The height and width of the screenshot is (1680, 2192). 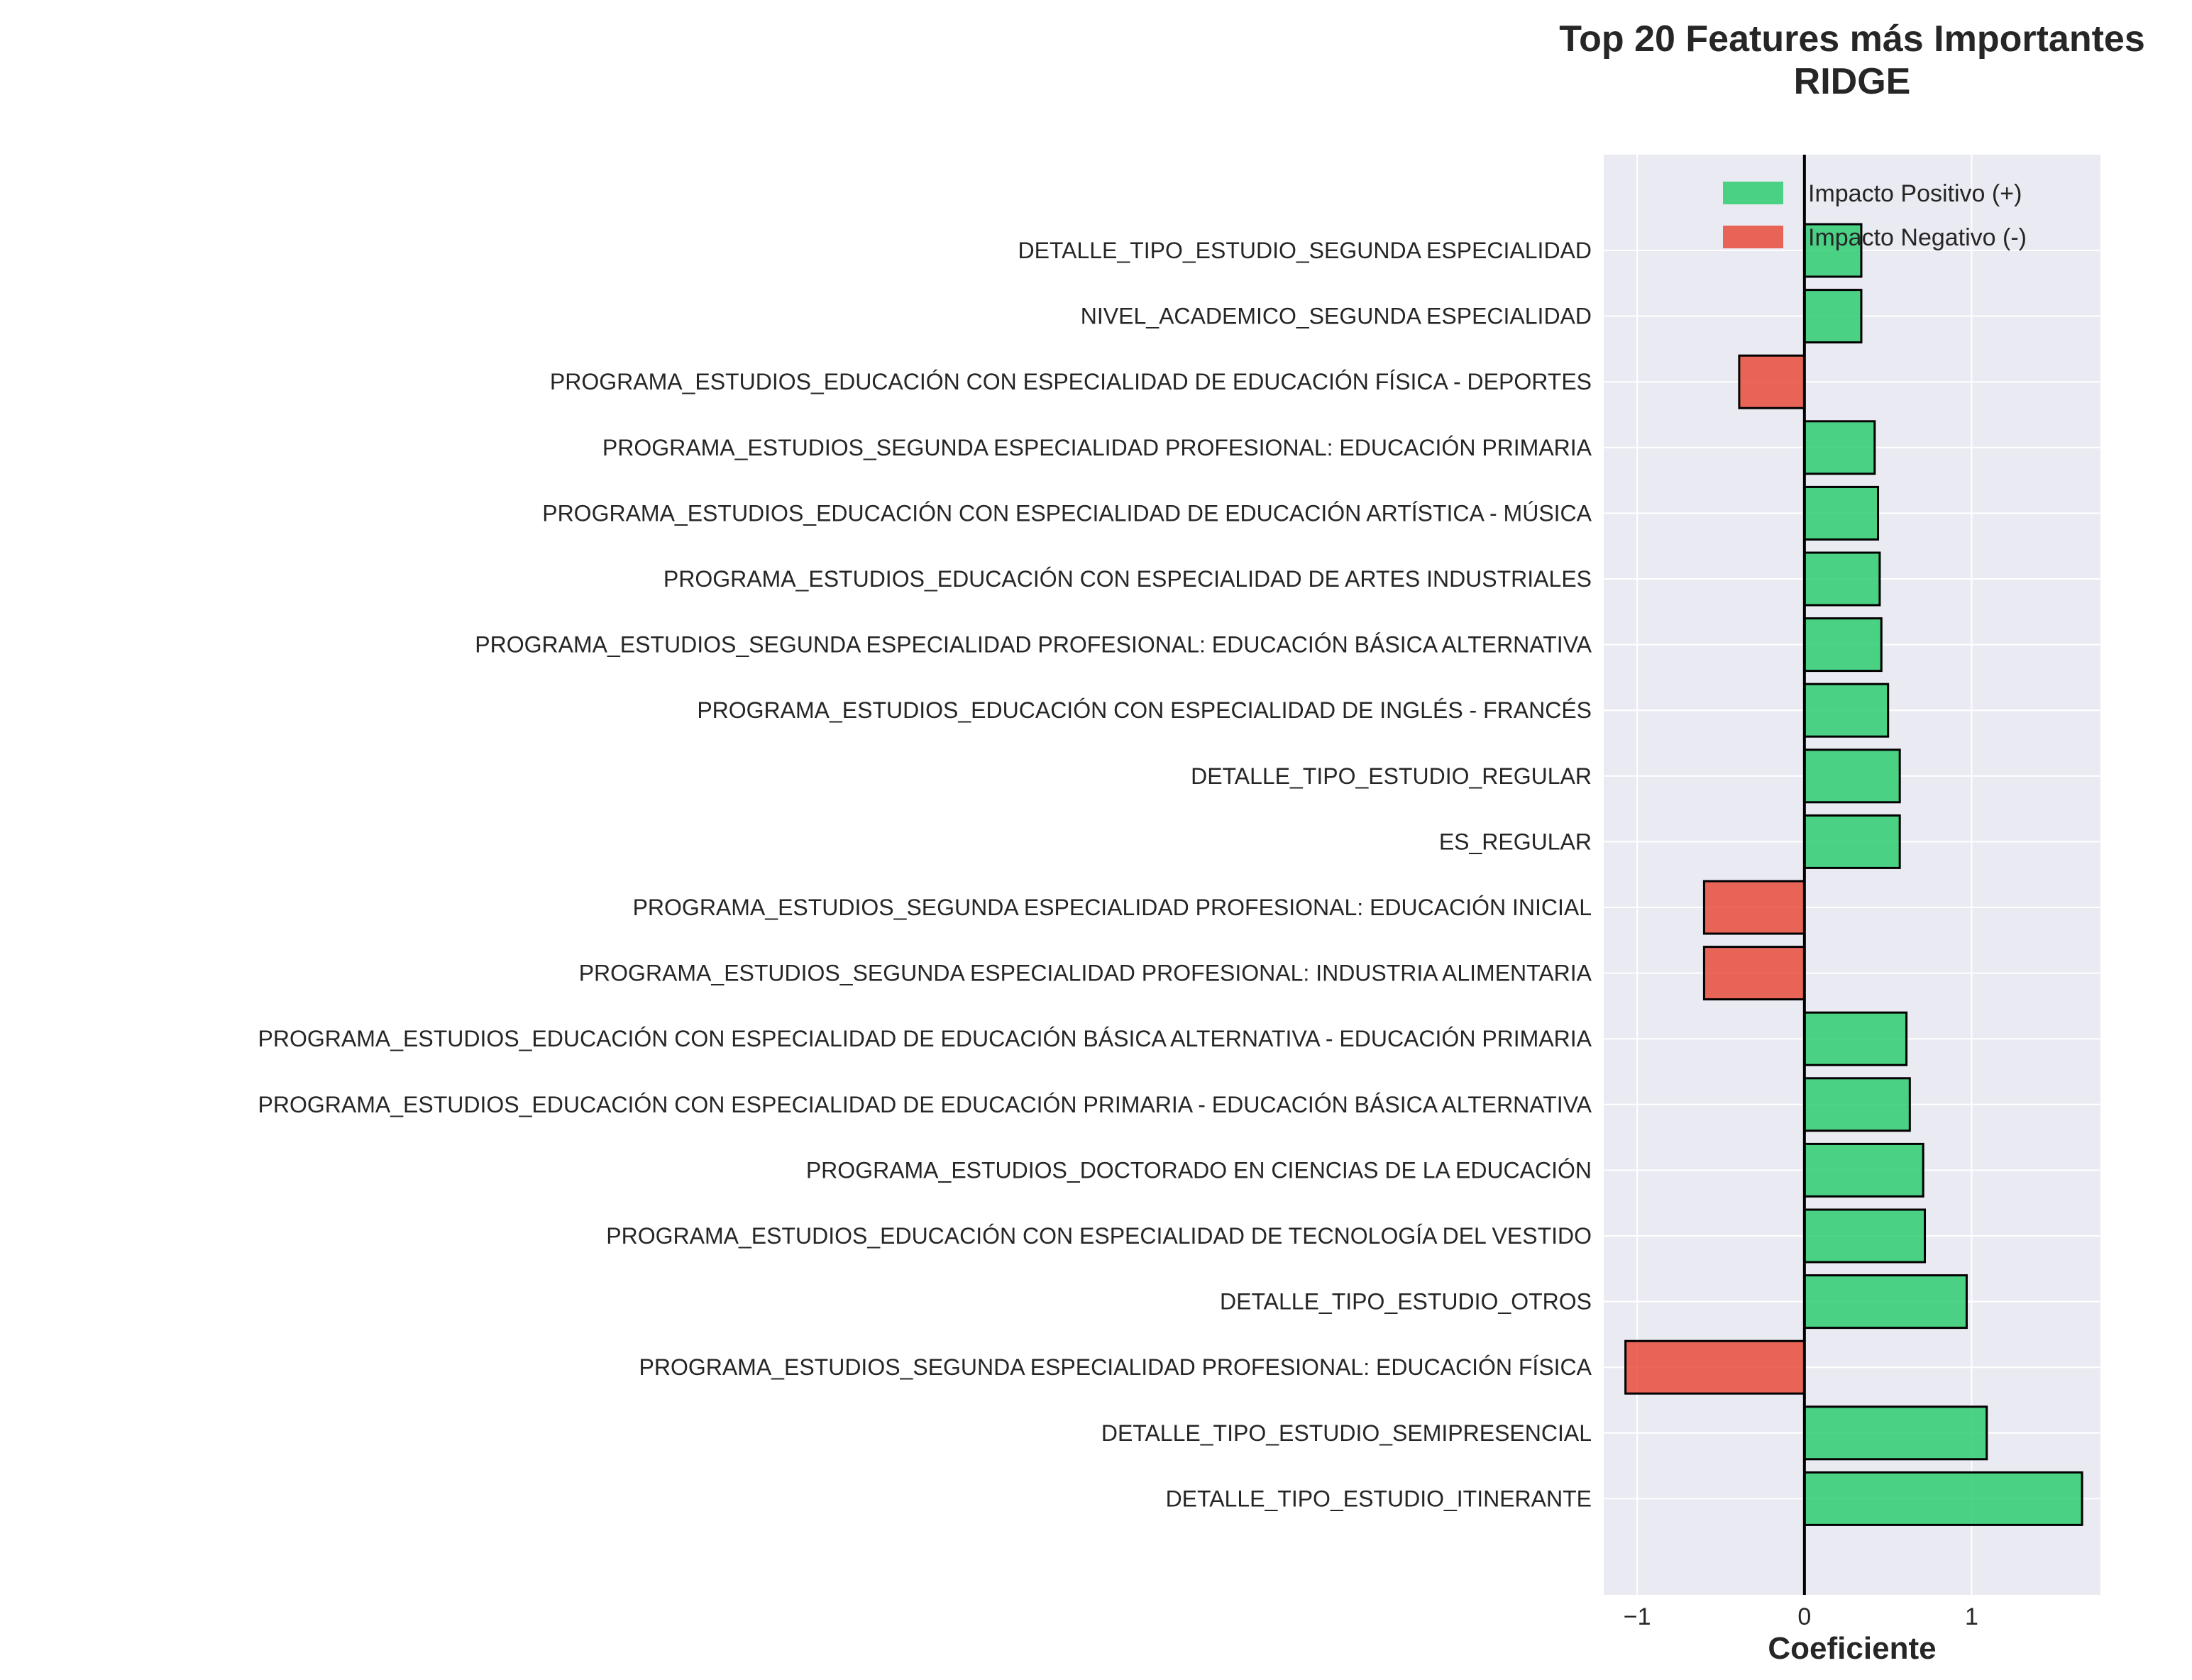 What do you see at coordinates (1346, 1433) in the screenshot?
I see `y-tick-label: DETALLE_TIPO_ESTUDIO_SEMIPRESENCIAL` at bounding box center [1346, 1433].